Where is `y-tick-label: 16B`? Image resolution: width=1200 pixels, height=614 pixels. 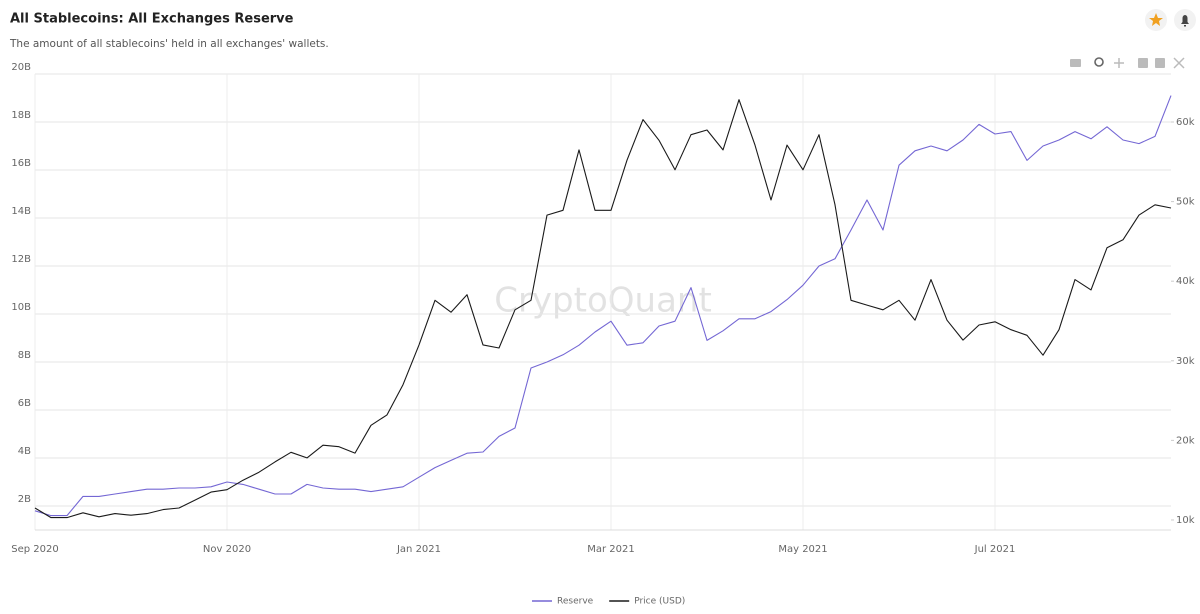 y-tick-label: 16B is located at coordinates (21, 163).